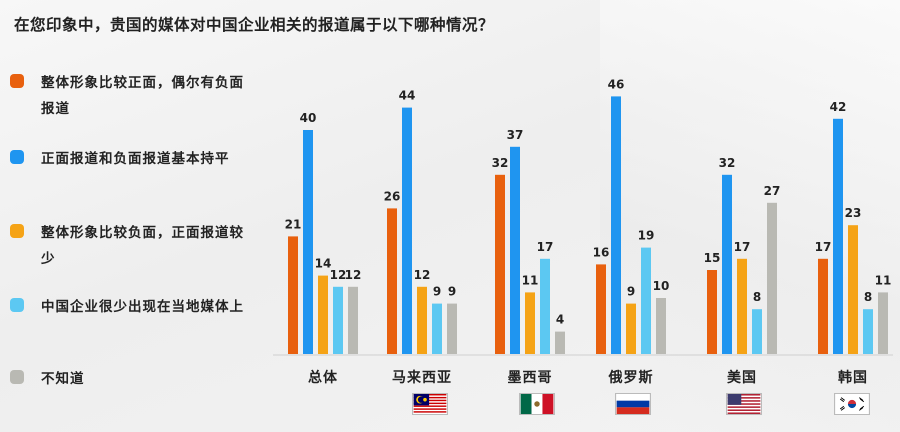 Image resolution: width=900 pixels, height=432 pixels. Describe the element at coordinates (430, 404) in the screenshot. I see `malaysia-flag` at that location.